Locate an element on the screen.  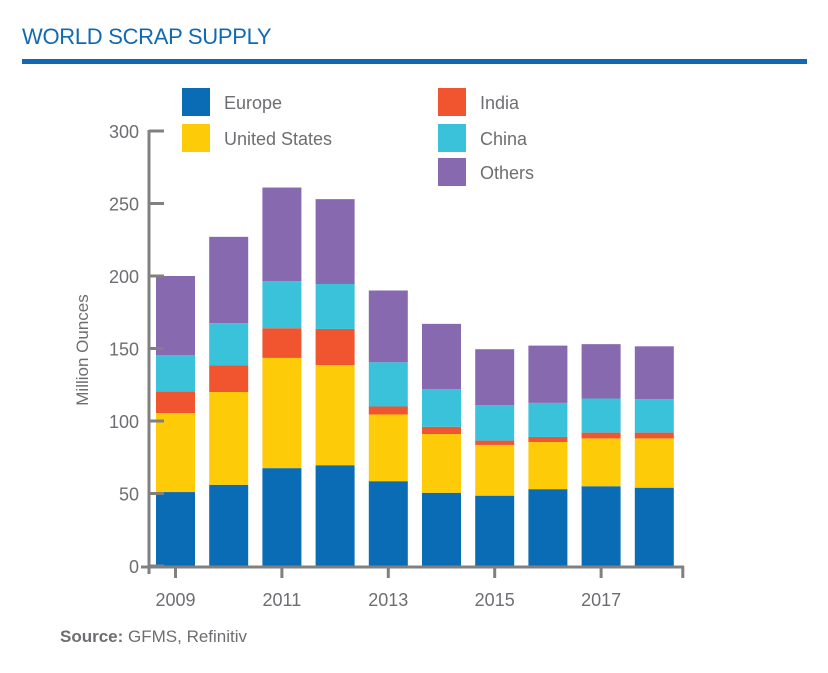
x-tick-label: 2015 is located at coordinates (495, 600).